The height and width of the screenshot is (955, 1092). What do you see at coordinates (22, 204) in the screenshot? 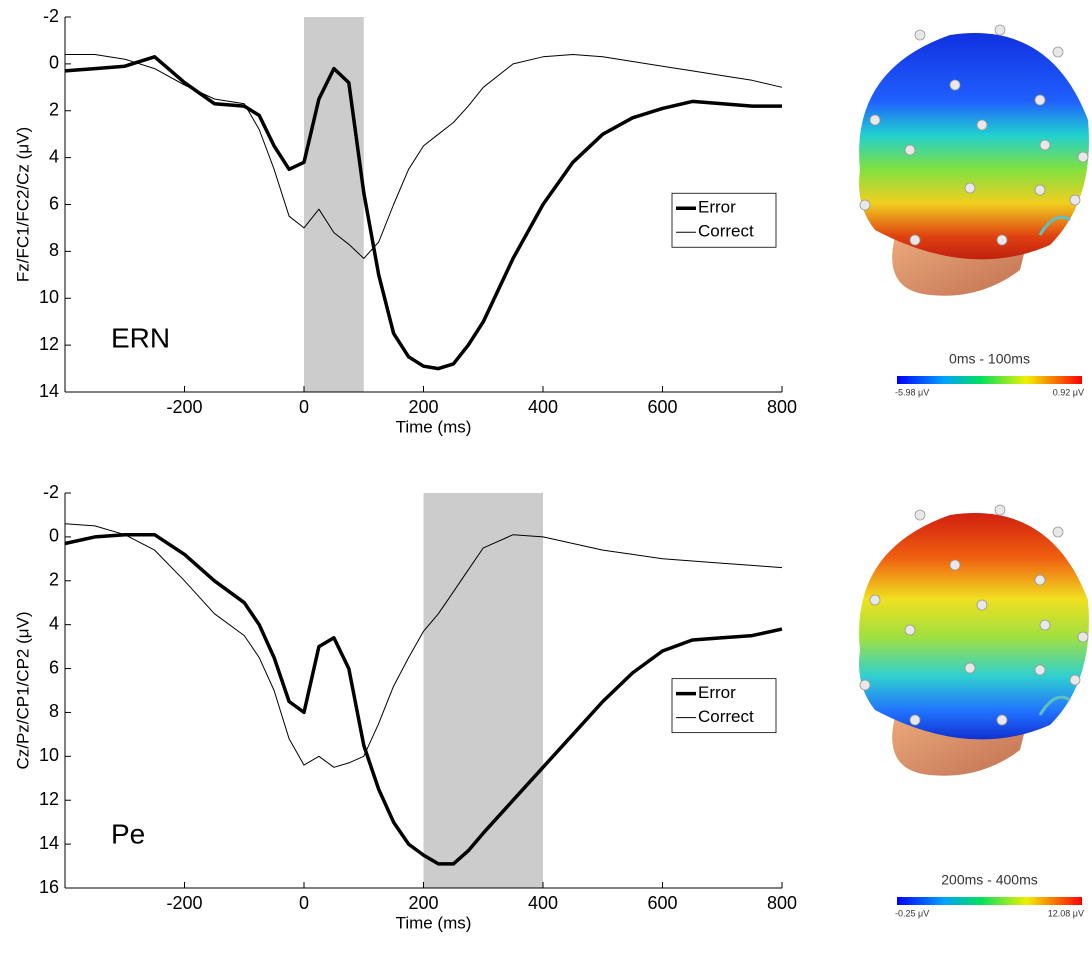
I see `y-axis-label: Fz/FC1/FC2/Cz (μV)` at bounding box center [22, 204].